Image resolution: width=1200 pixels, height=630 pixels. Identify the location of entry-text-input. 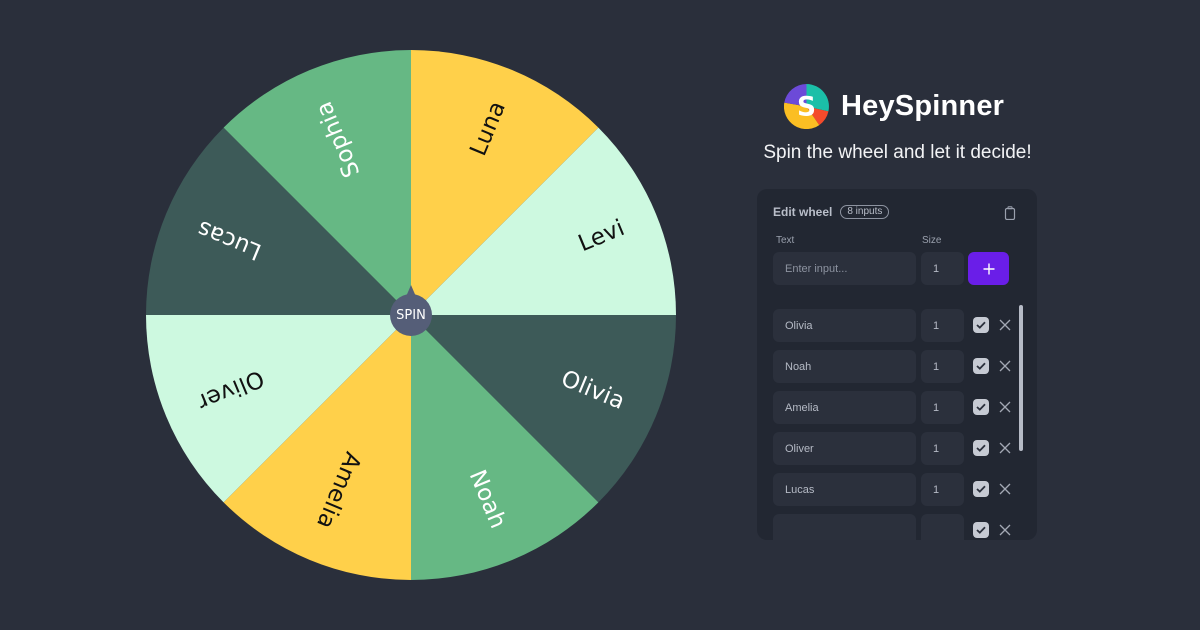
(844, 527).